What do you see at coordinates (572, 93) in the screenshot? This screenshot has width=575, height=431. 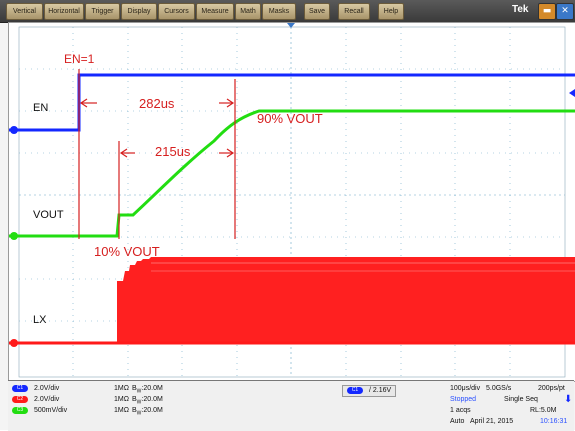 I see `trigger-level-marker` at bounding box center [572, 93].